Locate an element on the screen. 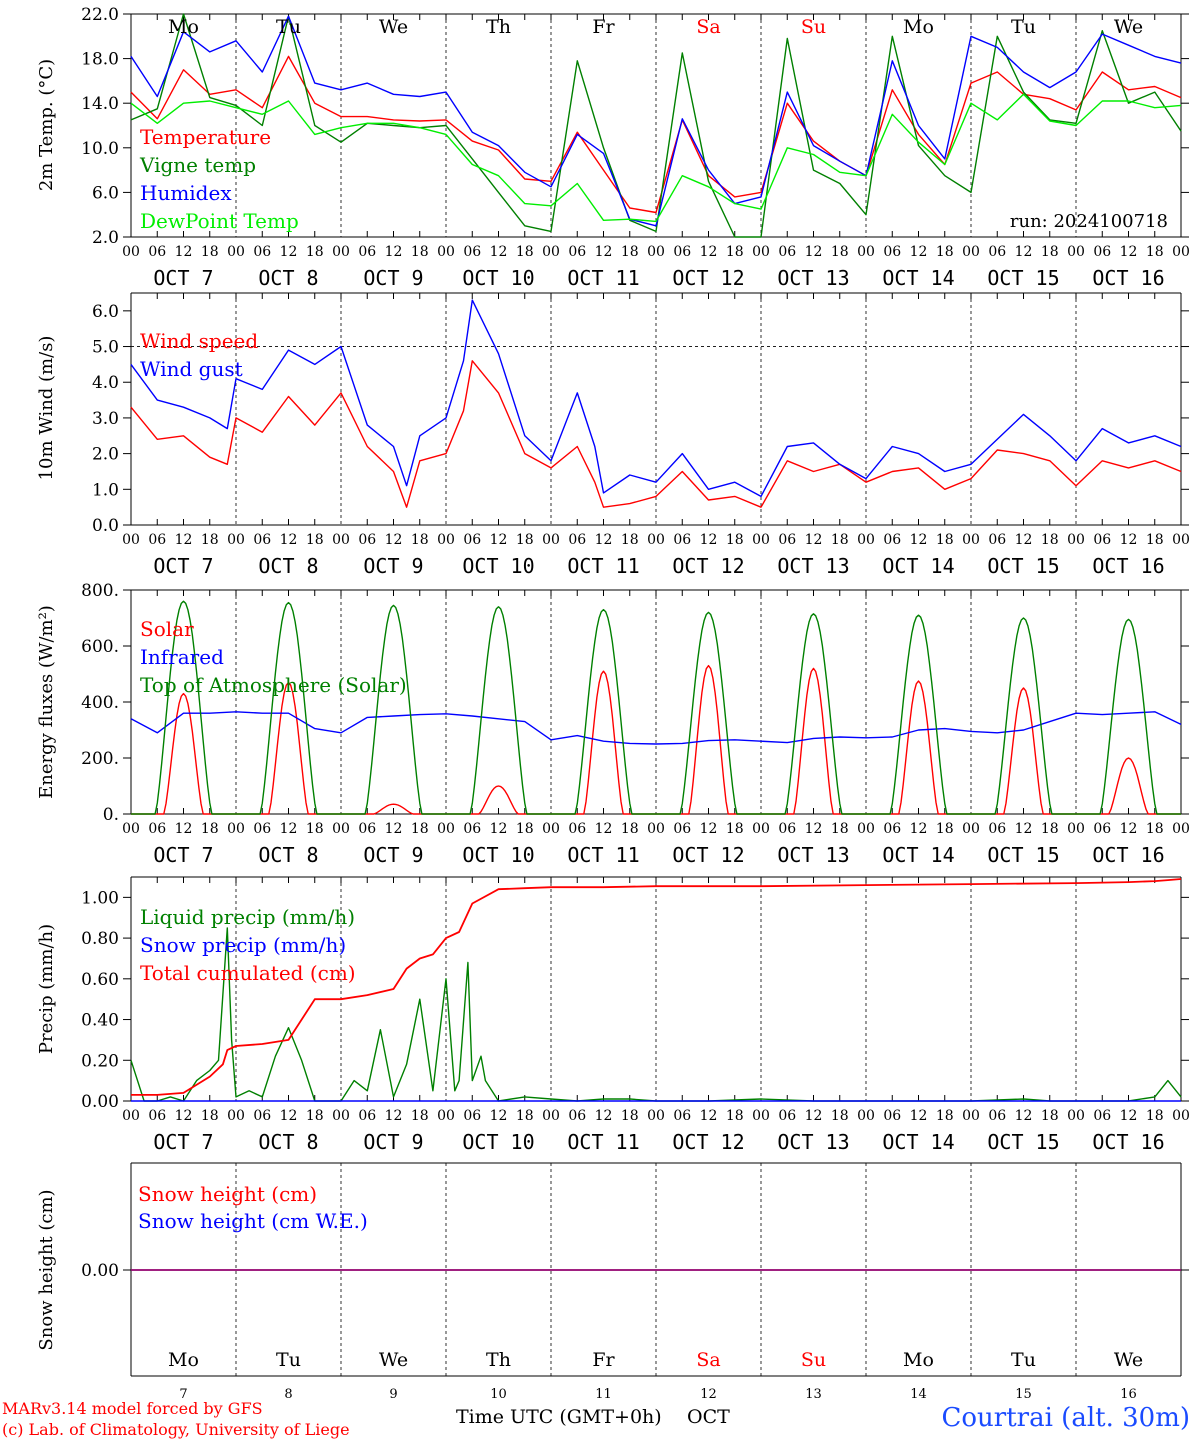 The height and width of the screenshot is (1440, 1194). legend-snow-height: Snow height (cm) is located at coordinates (227, 1194).